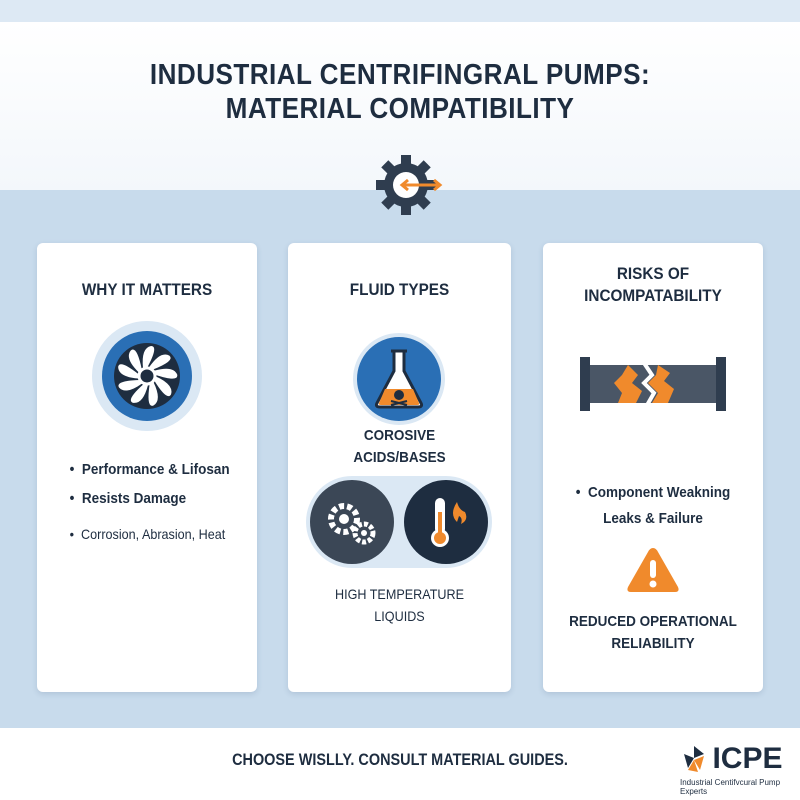  Describe the element at coordinates (399, 379) in the screenshot. I see `flask-hazard-icon` at that location.